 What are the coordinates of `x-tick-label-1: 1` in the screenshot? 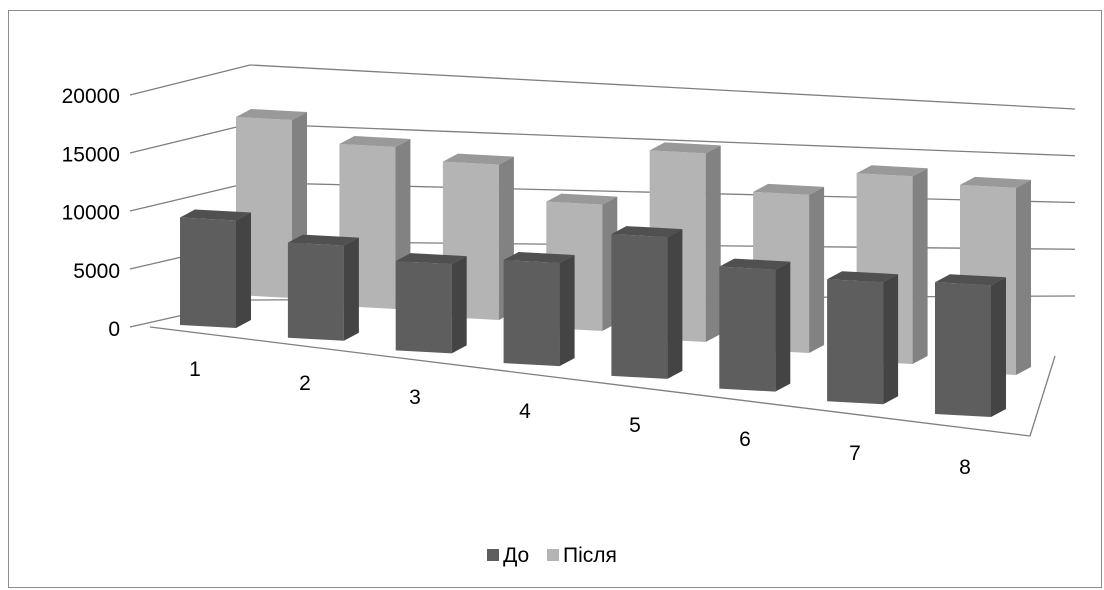 It's located at (195, 369).